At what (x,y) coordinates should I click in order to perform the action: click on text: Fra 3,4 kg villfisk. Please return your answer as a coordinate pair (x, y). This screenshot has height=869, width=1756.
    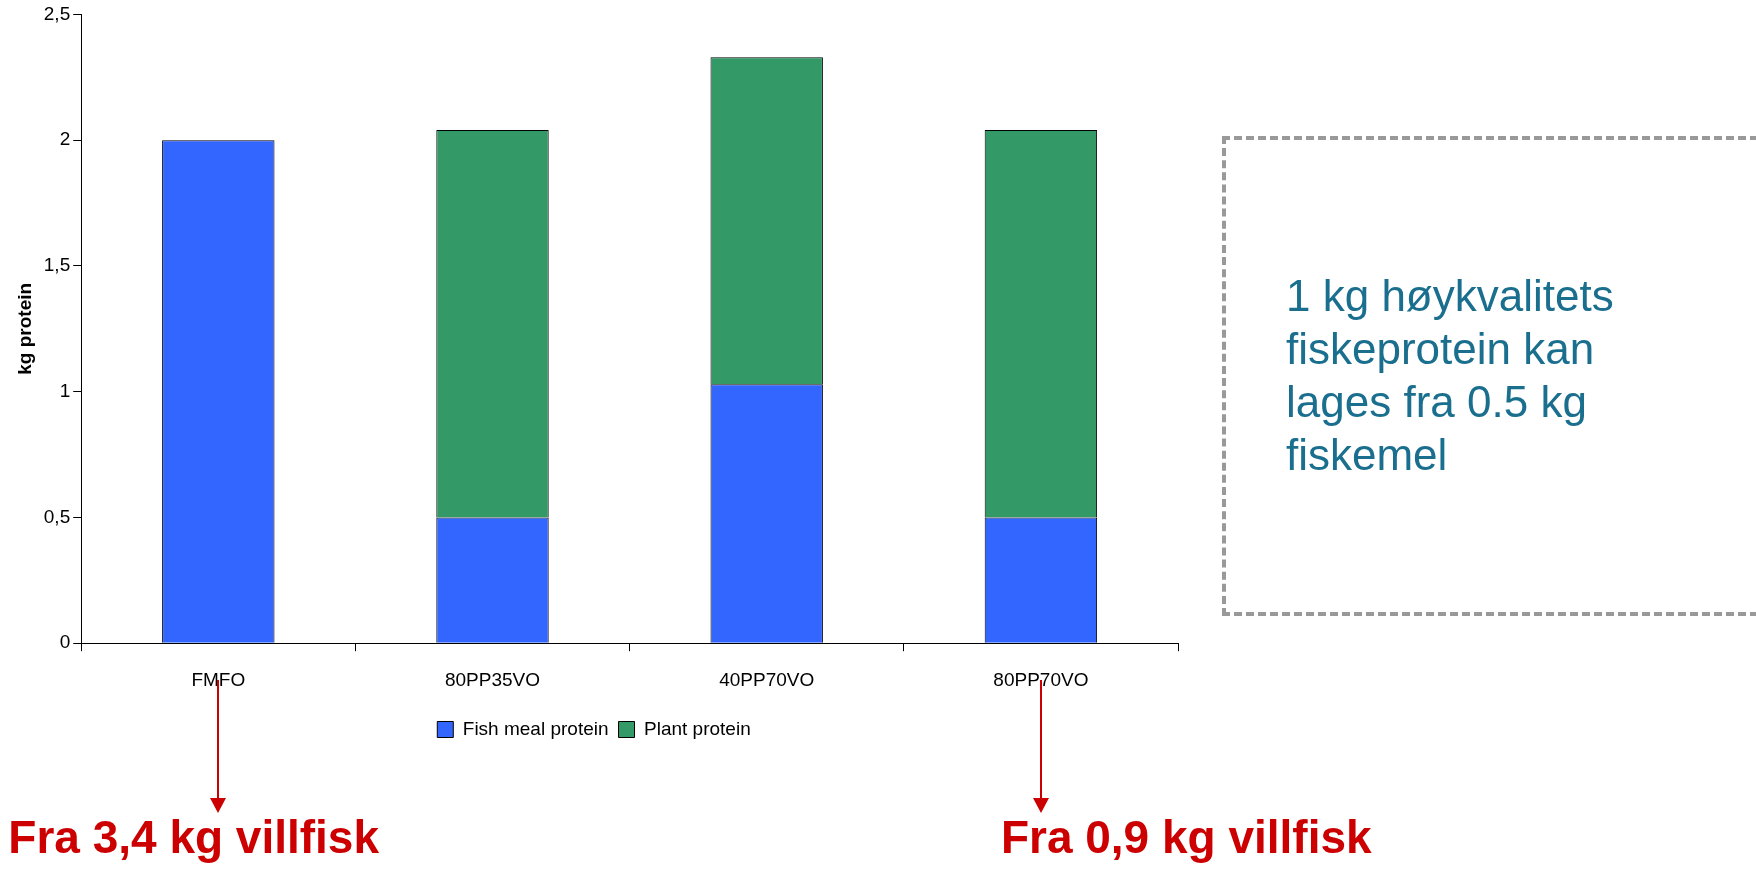
    Looking at the image, I should click on (194, 837).